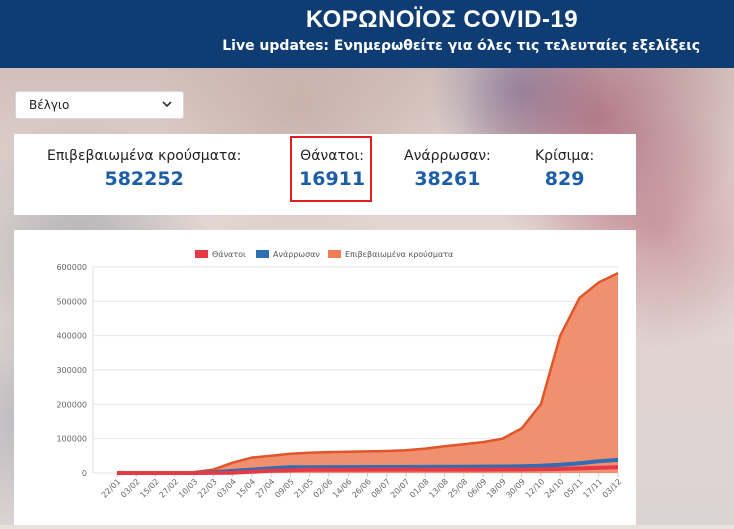 The height and width of the screenshot is (529, 734). Describe the element at coordinates (399, 254) in the screenshot. I see `legend-label: Επιβεβαιωμένα κρούσματα` at that location.